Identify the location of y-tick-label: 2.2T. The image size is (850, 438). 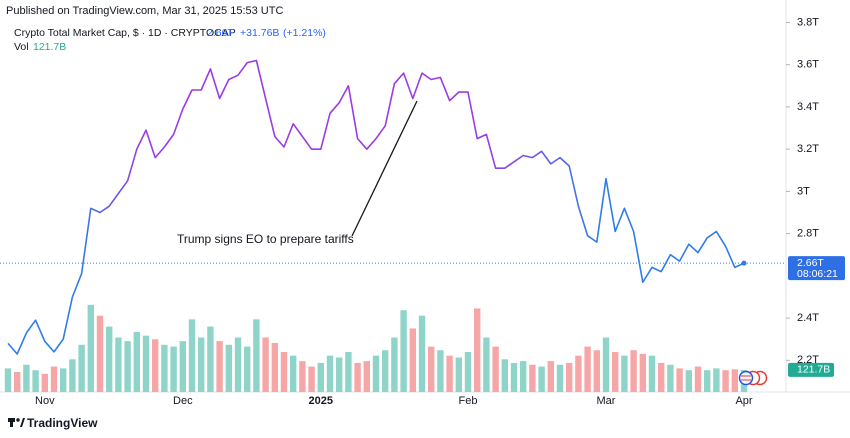
(808, 360).